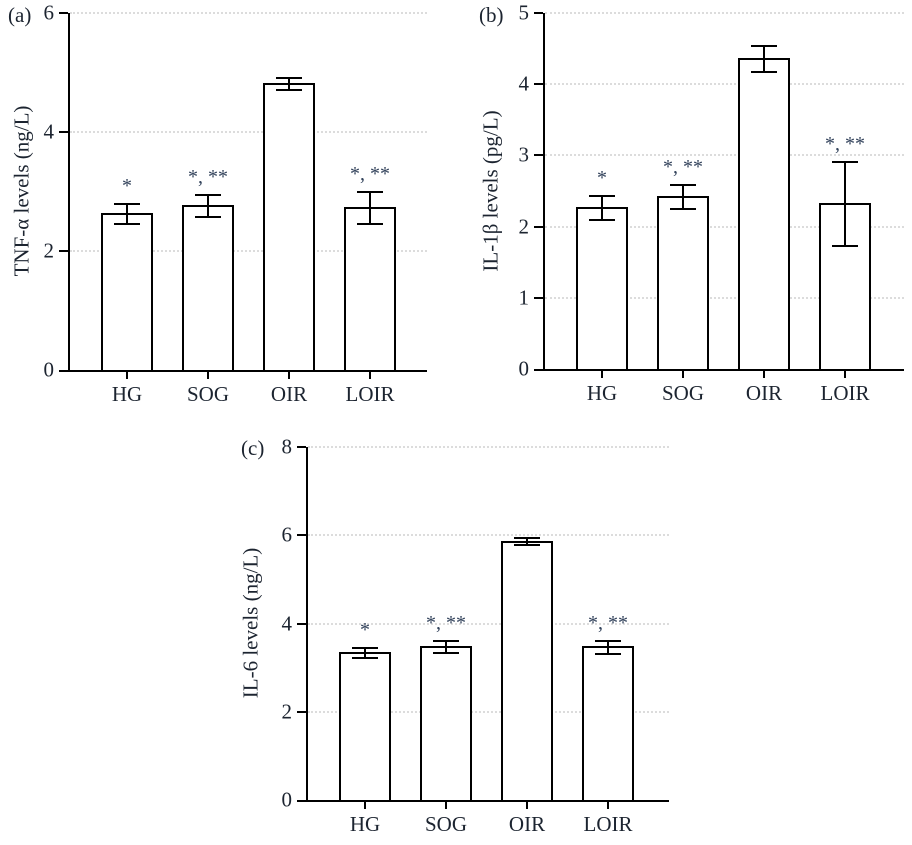  What do you see at coordinates (250, 623) in the screenshot?
I see `panel-c-y-axis-title: IL-6 levels (ng/L)` at bounding box center [250, 623].